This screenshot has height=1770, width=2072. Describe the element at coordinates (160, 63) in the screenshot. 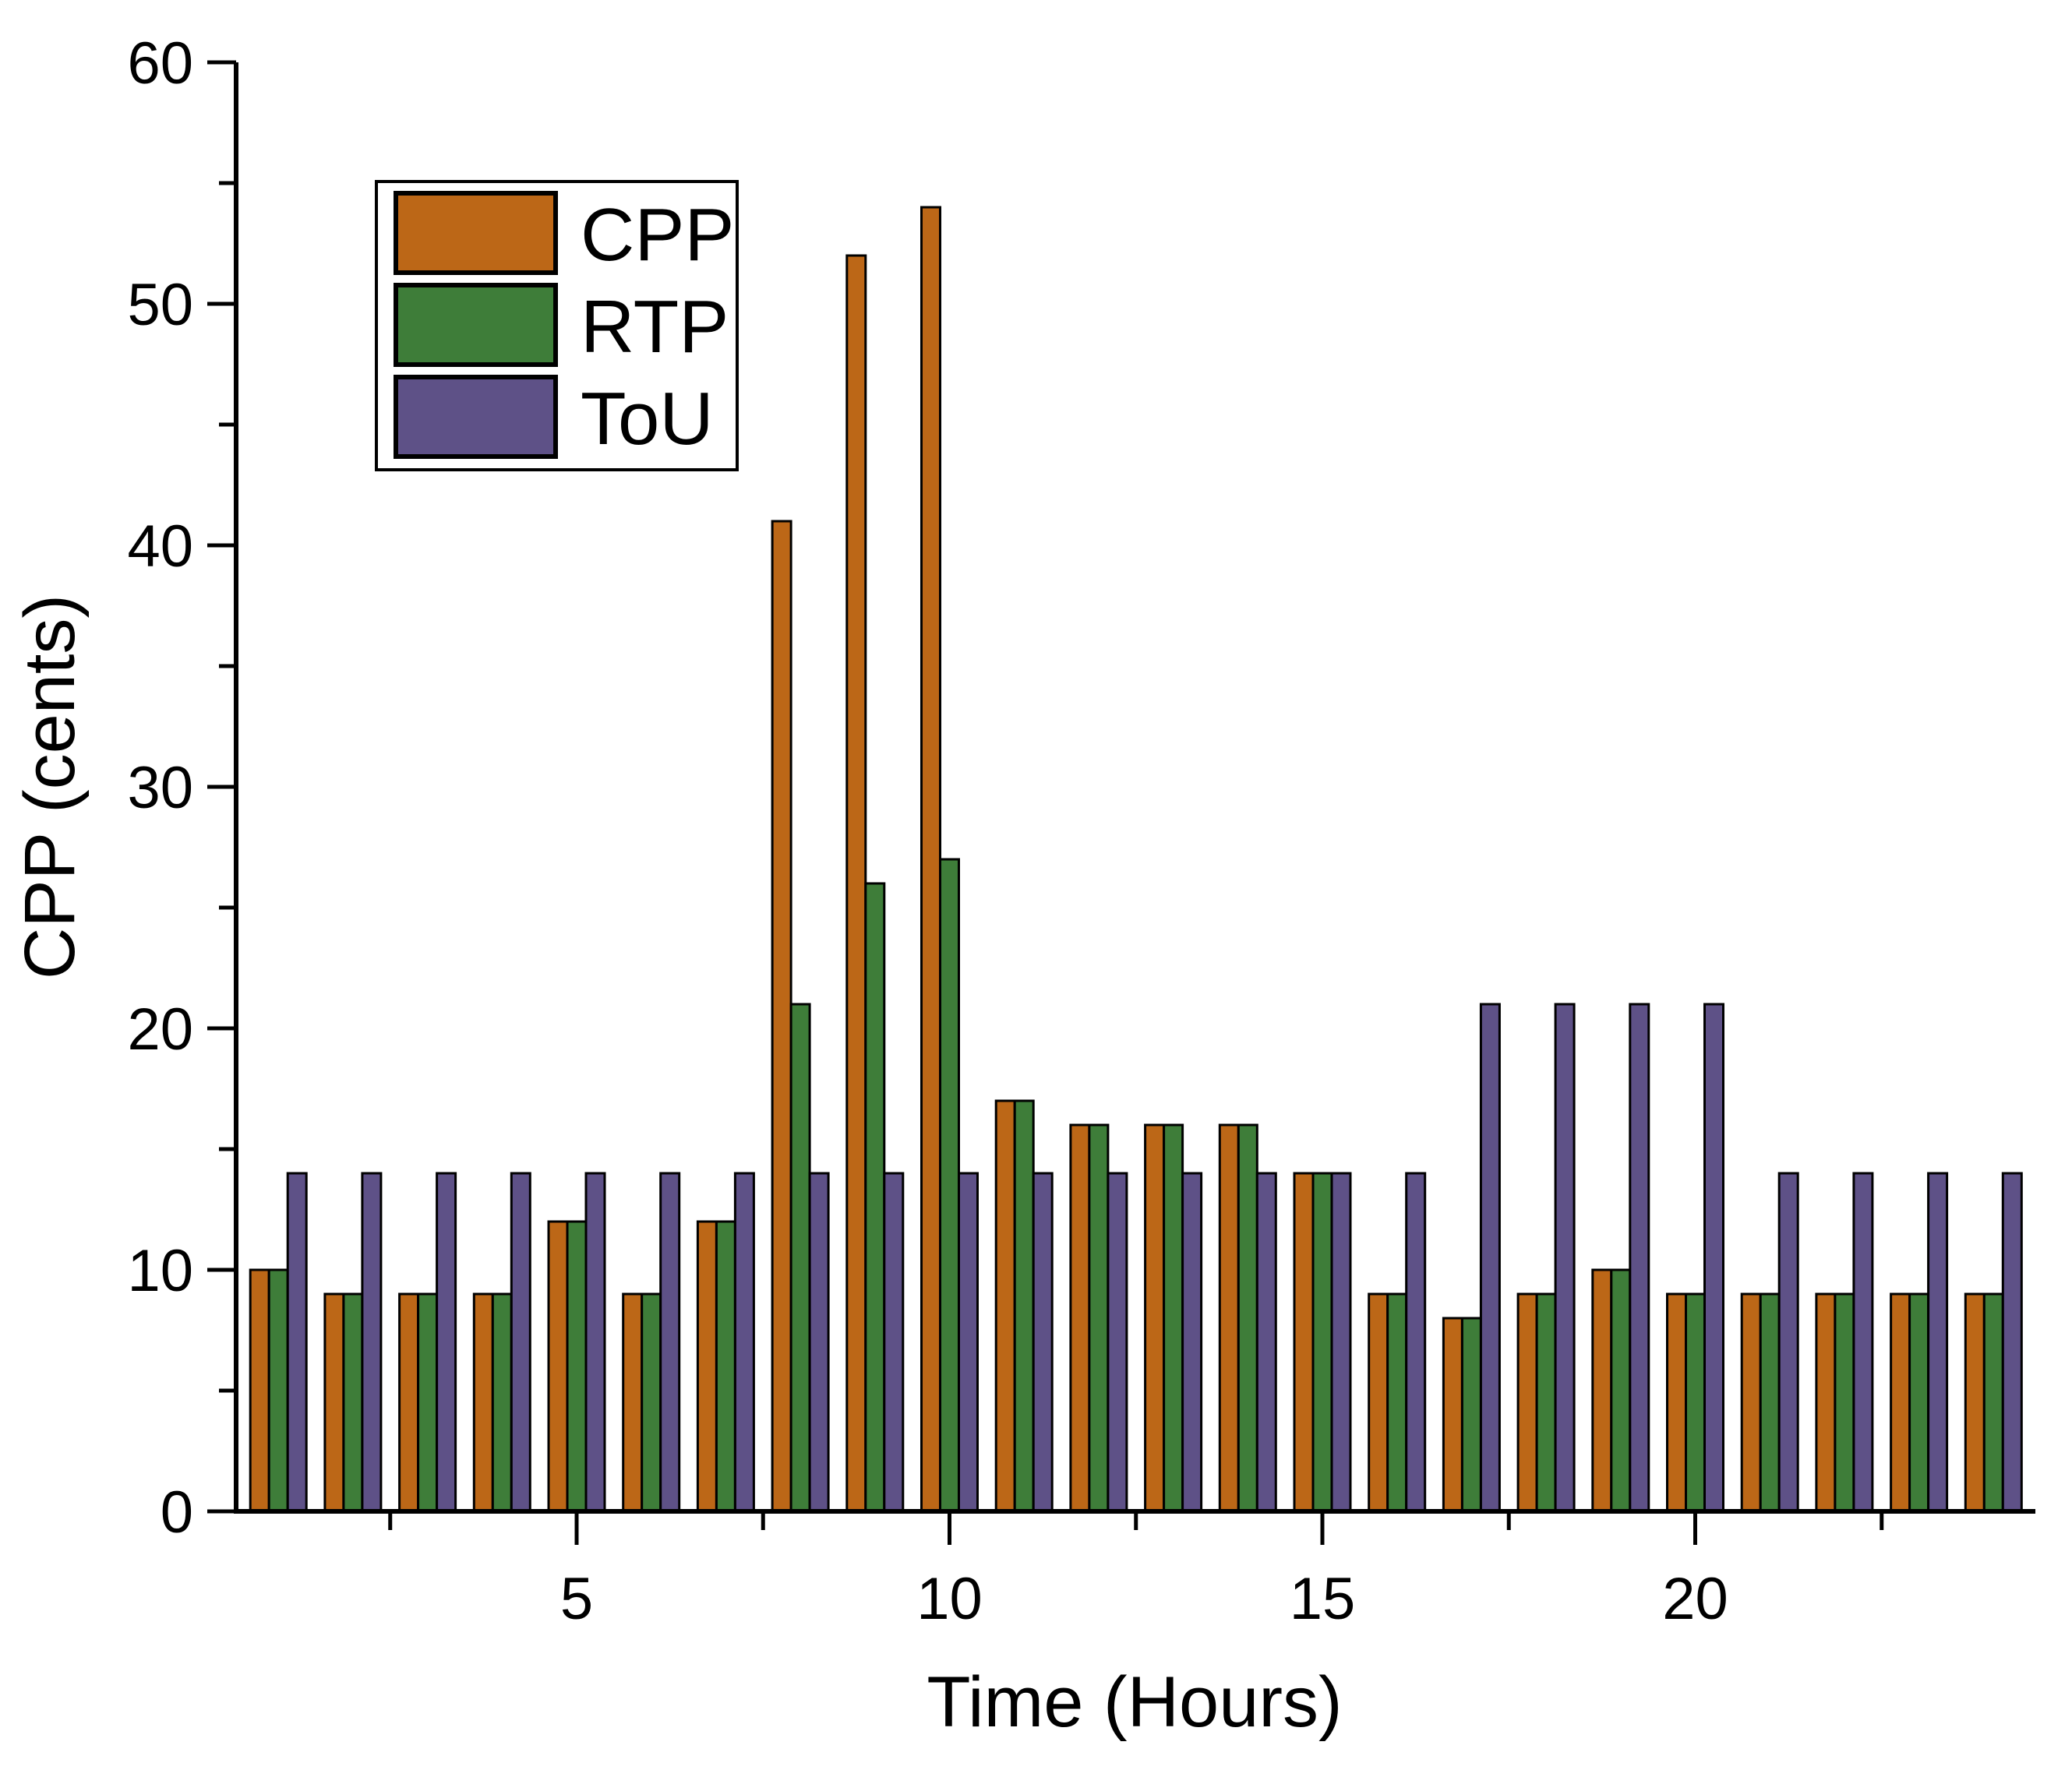

I see `y-tick-label-60: 60` at that location.